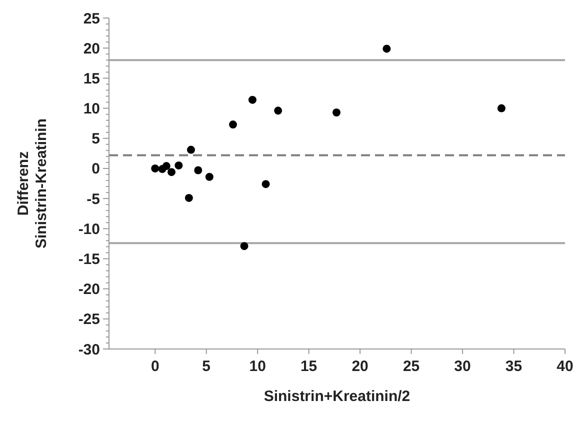 The width and height of the screenshot is (580, 423). I want to click on y-tick-label: -25, so click(89, 319).